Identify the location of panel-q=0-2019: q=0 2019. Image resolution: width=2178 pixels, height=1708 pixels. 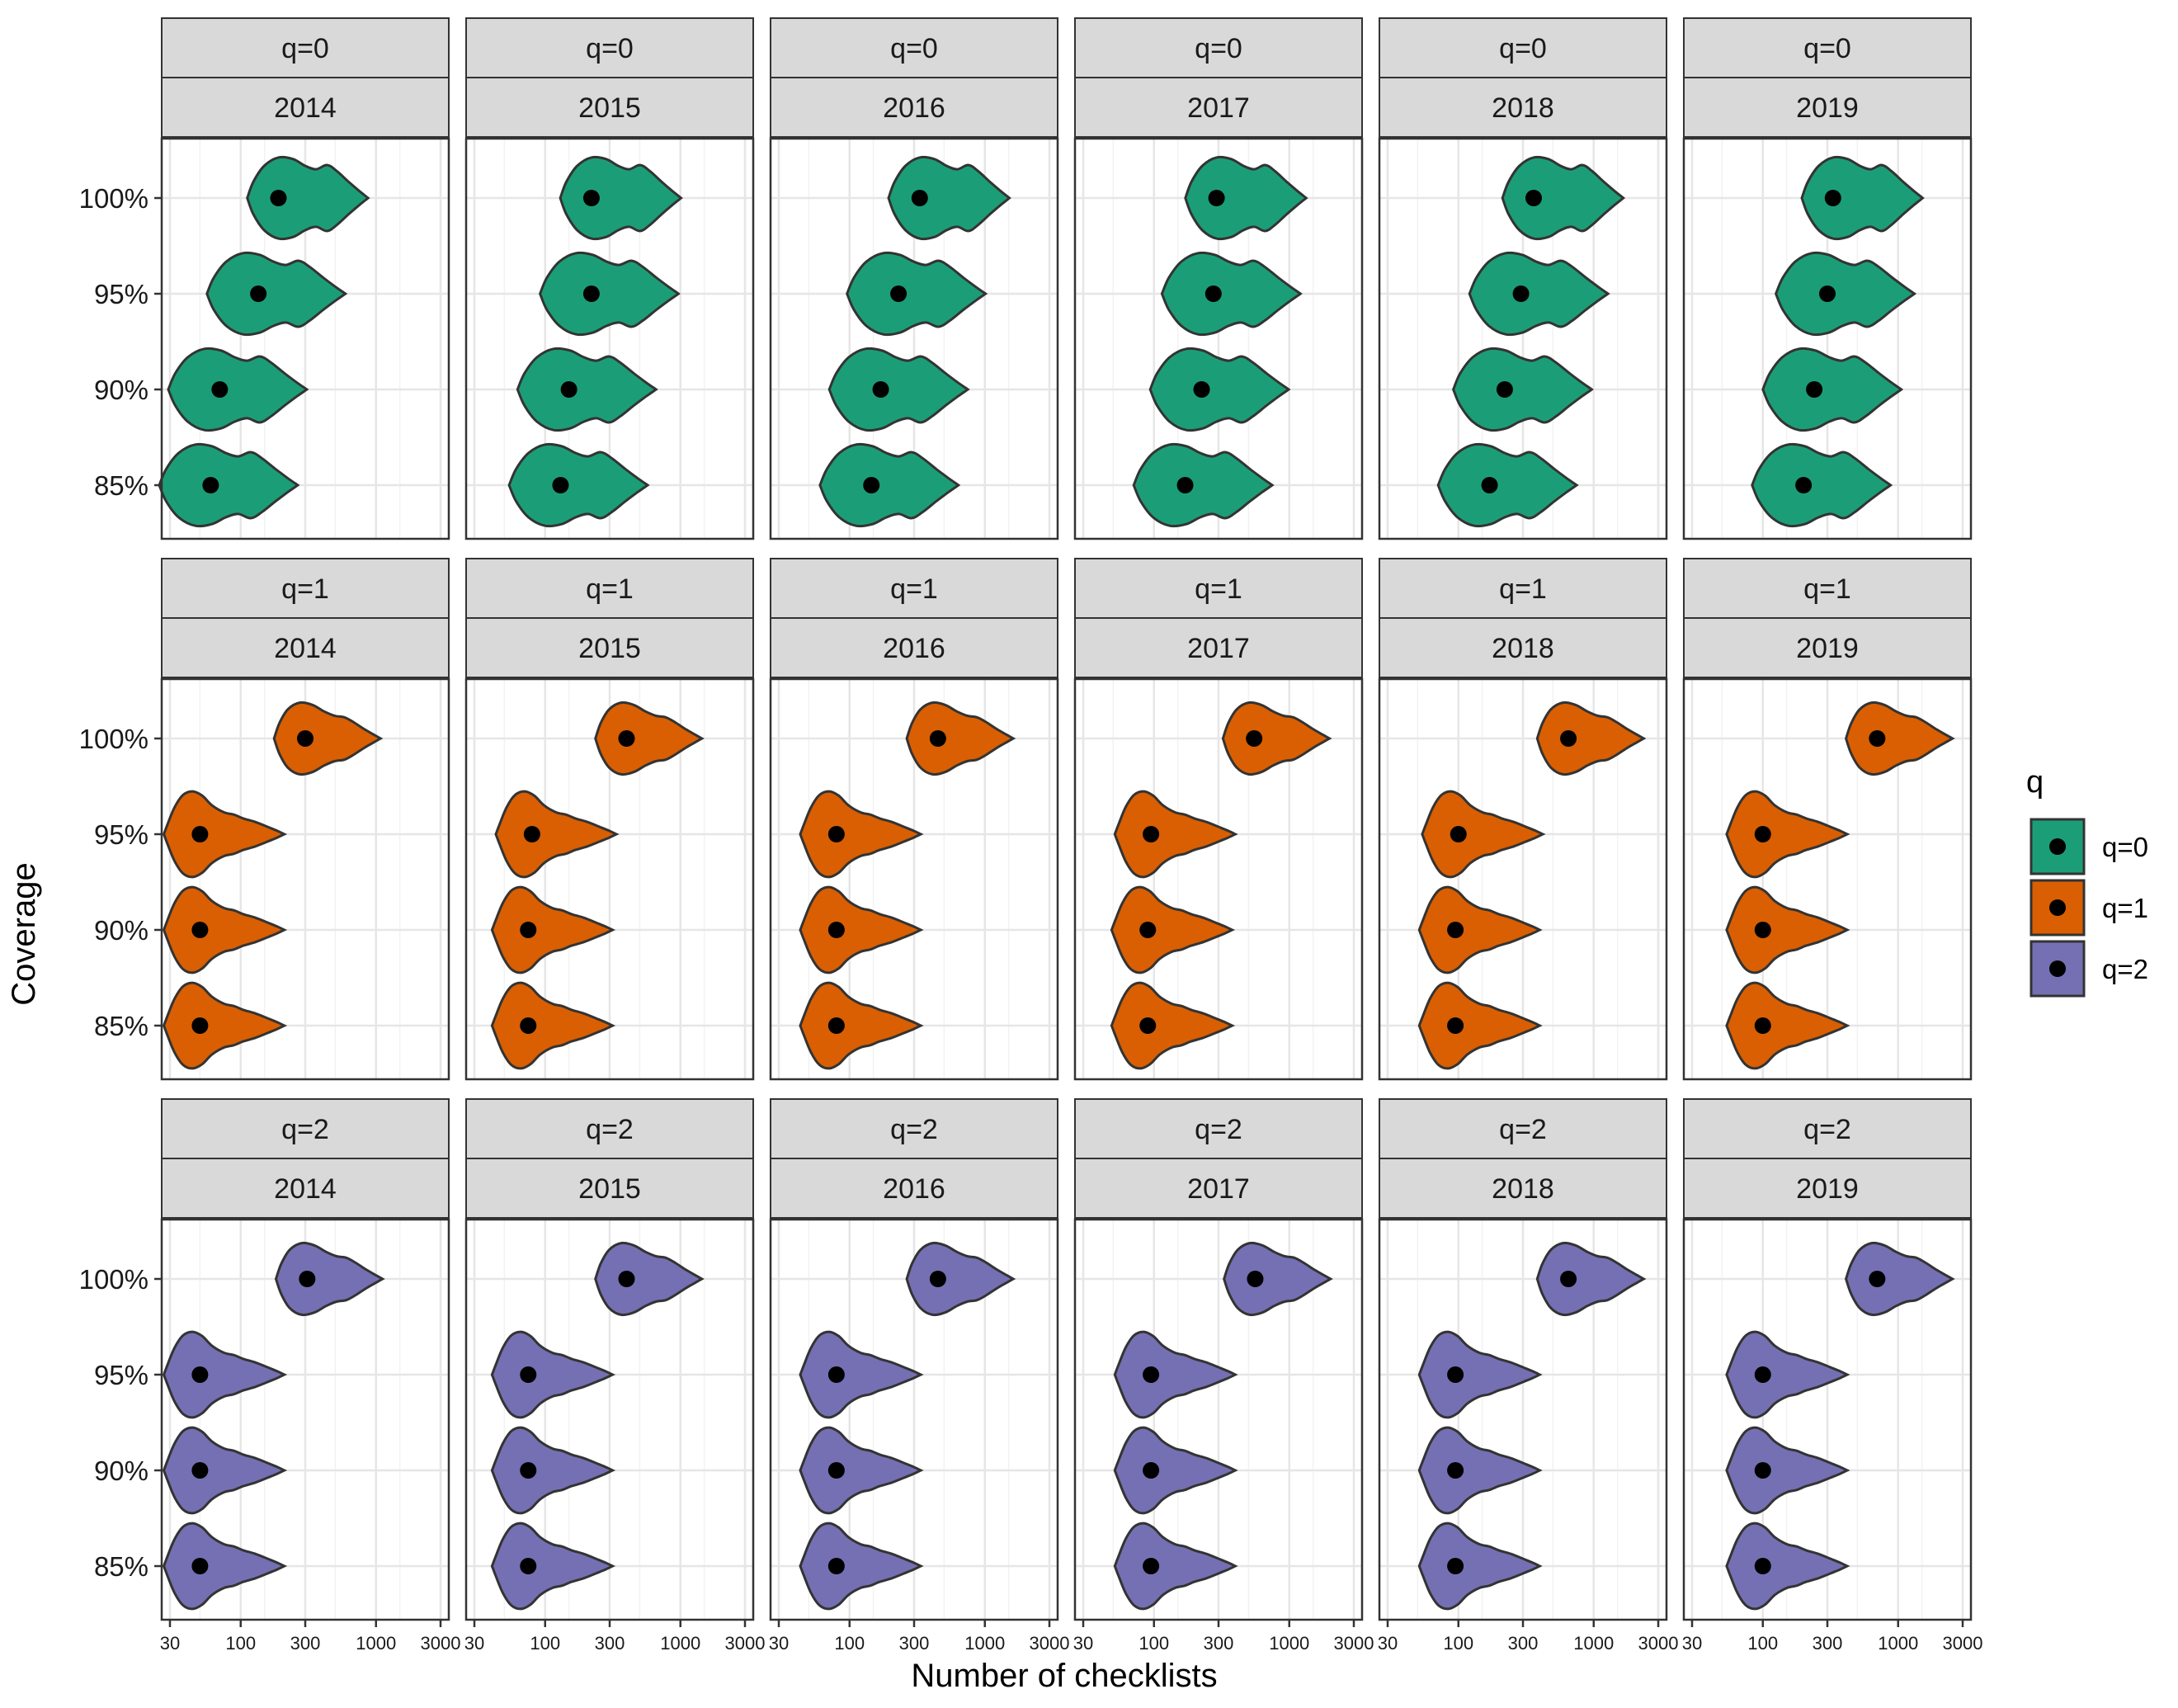
(1827, 278).